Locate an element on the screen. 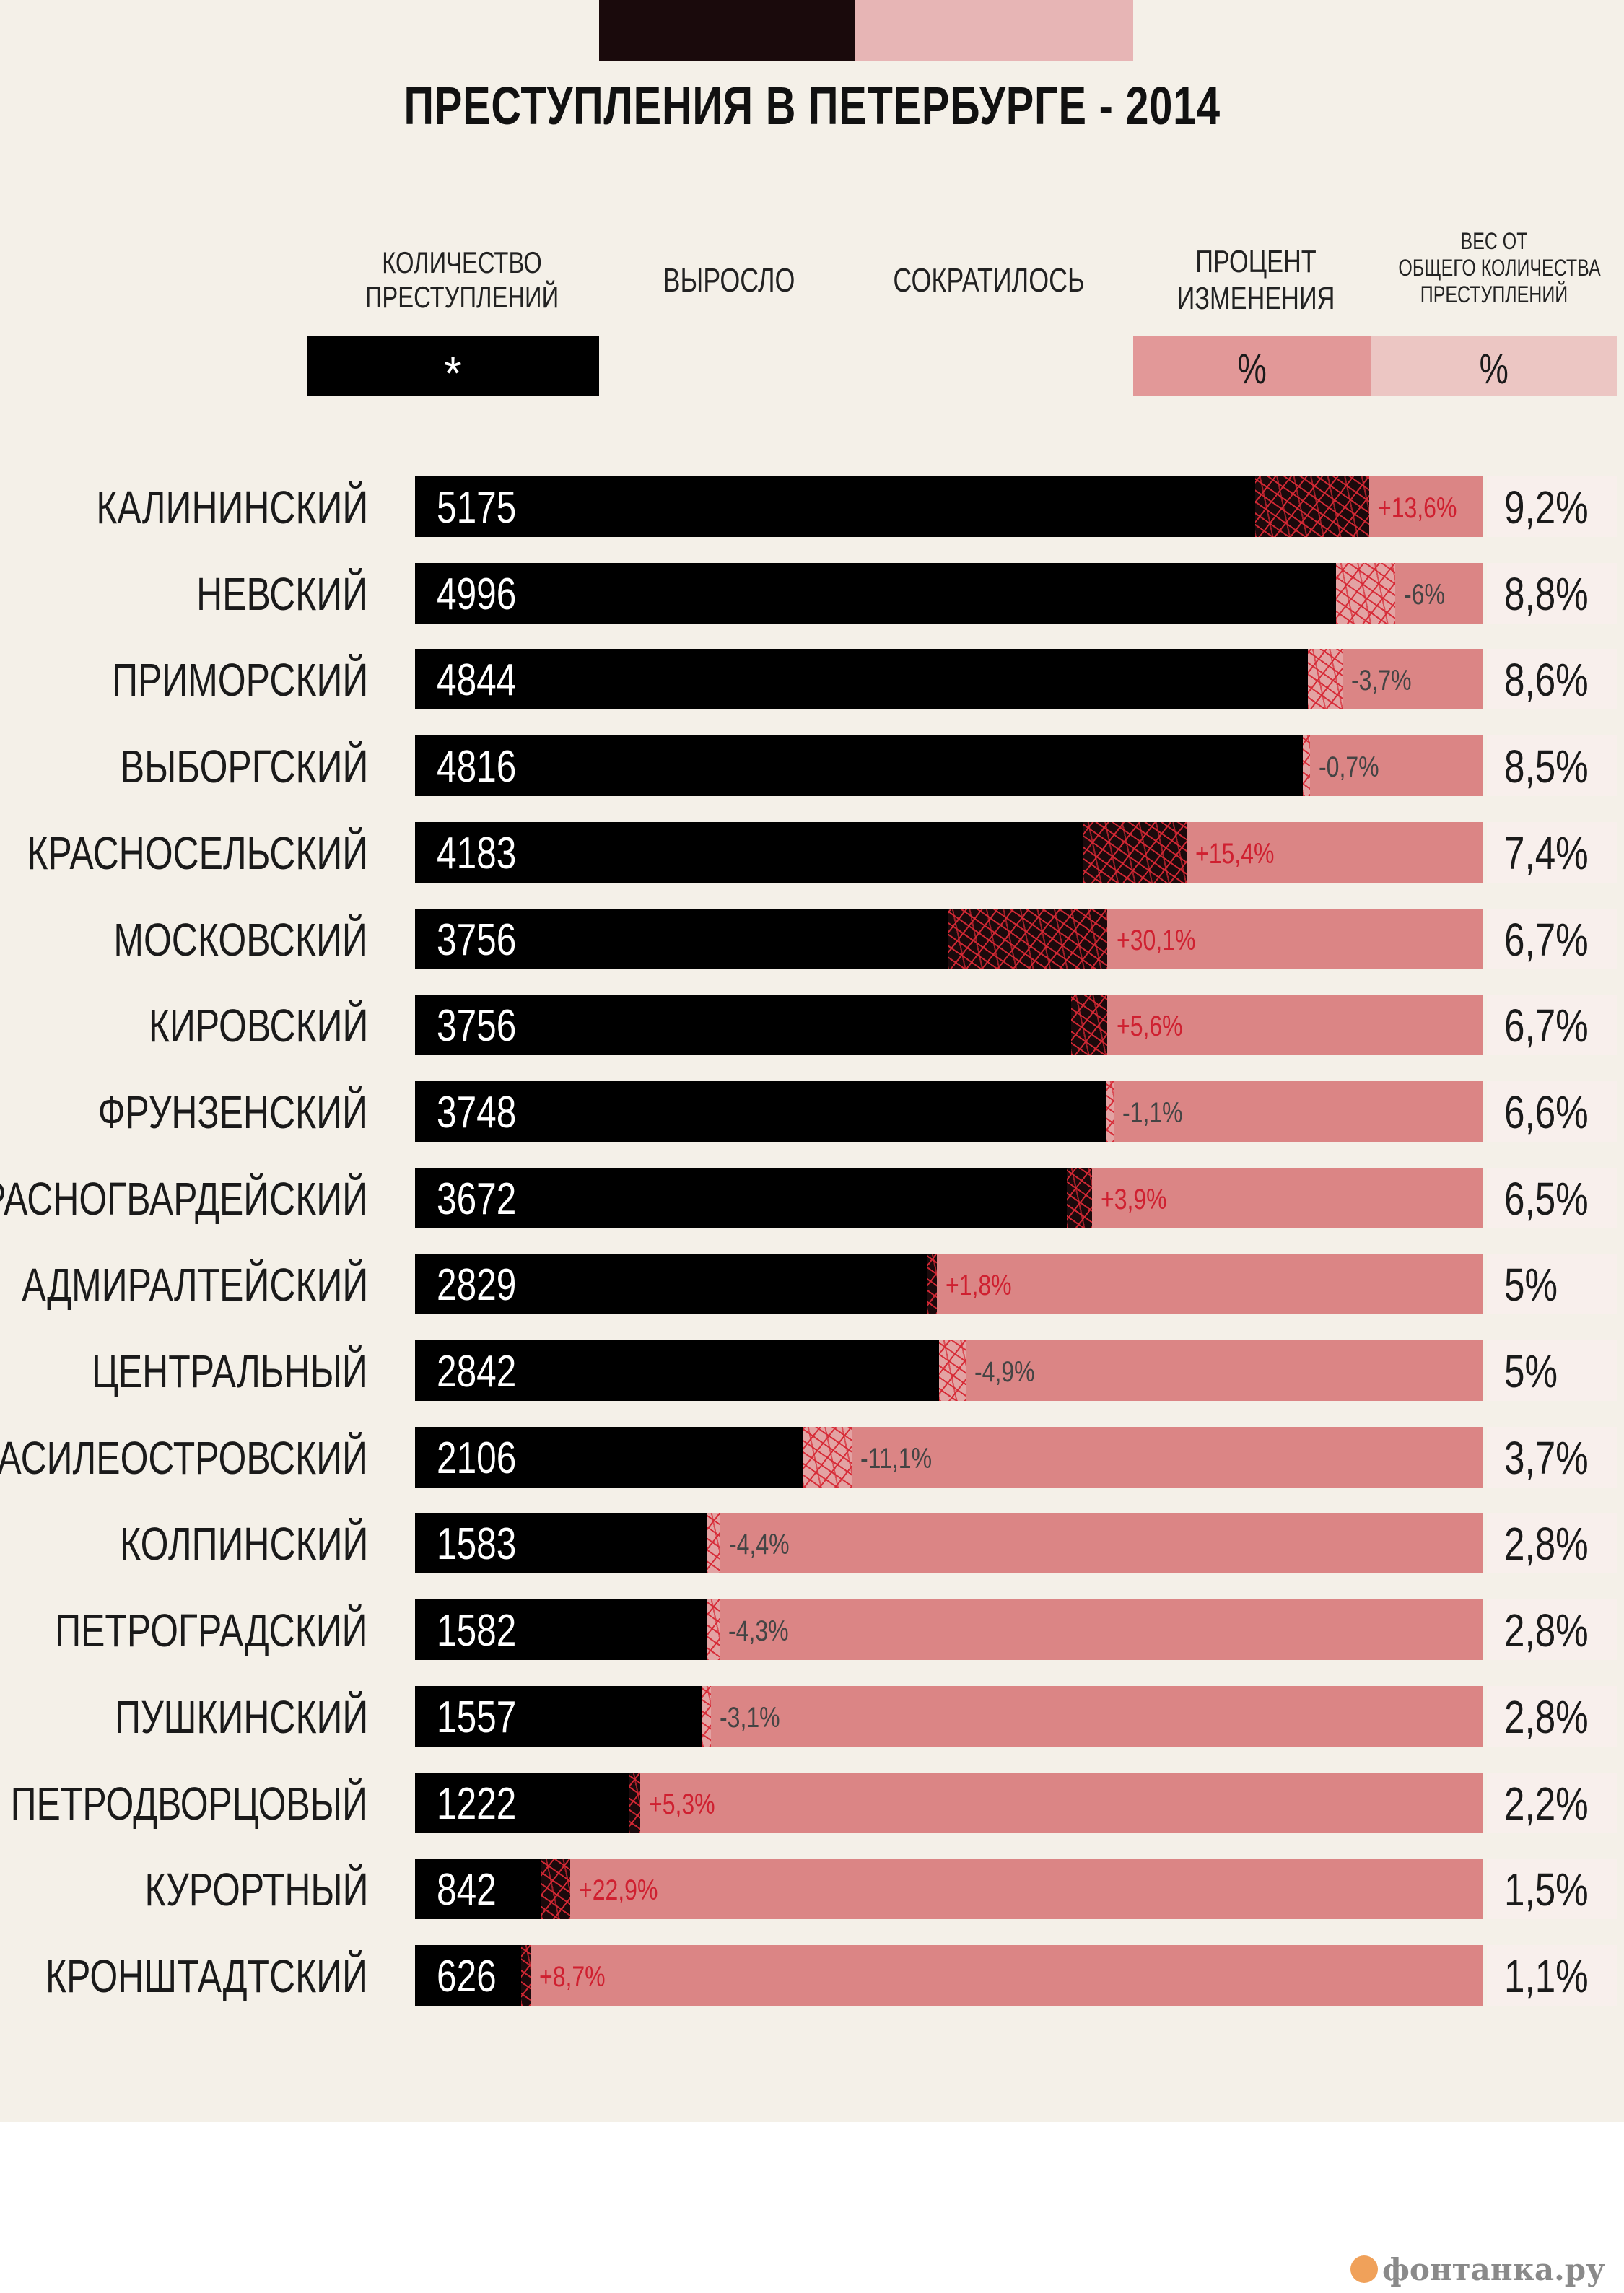 The height and width of the screenshot is (2293, 1624). weight-label: 7,4% is located at coordinates (1546, 852).